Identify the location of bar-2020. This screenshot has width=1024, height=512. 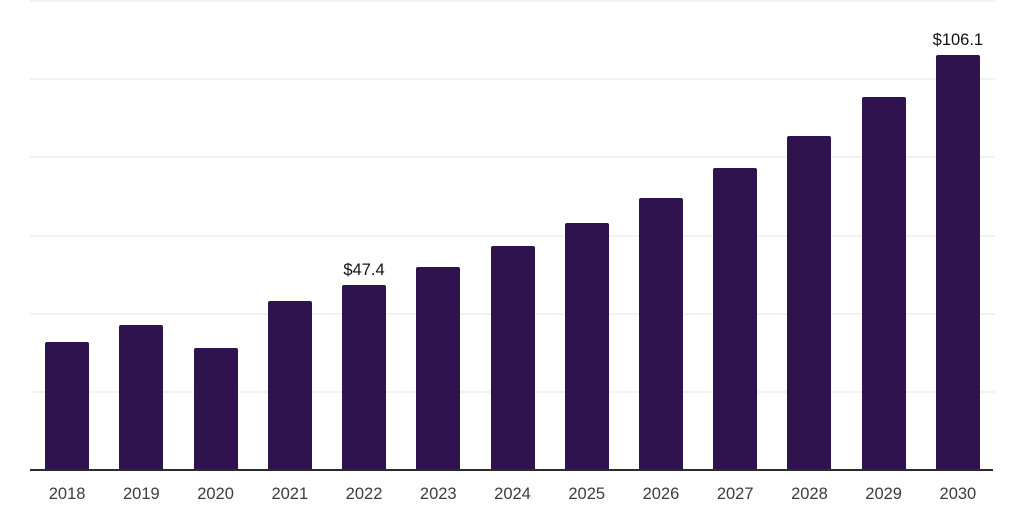
(215, 409).